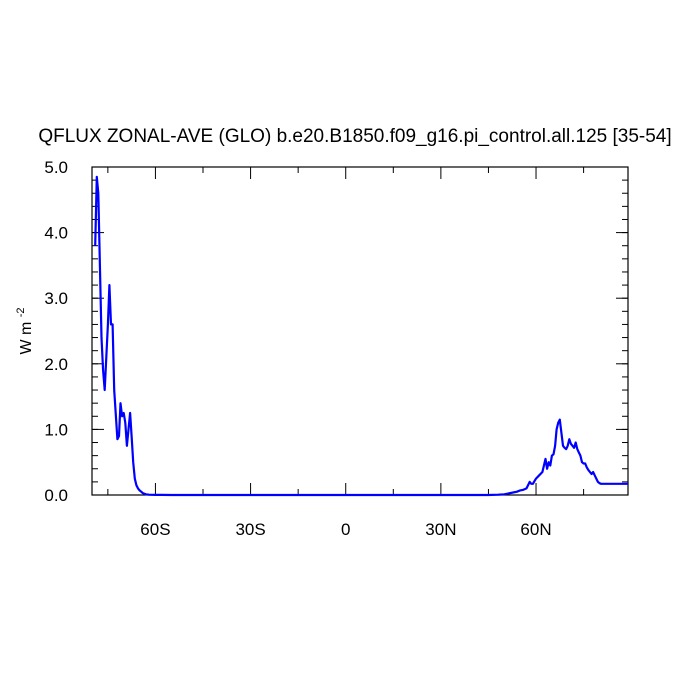  What do you see at coordinates (250, 529) in the screenshot?
I see `x-tick-label: 30S` at bounding box center [250, 529].